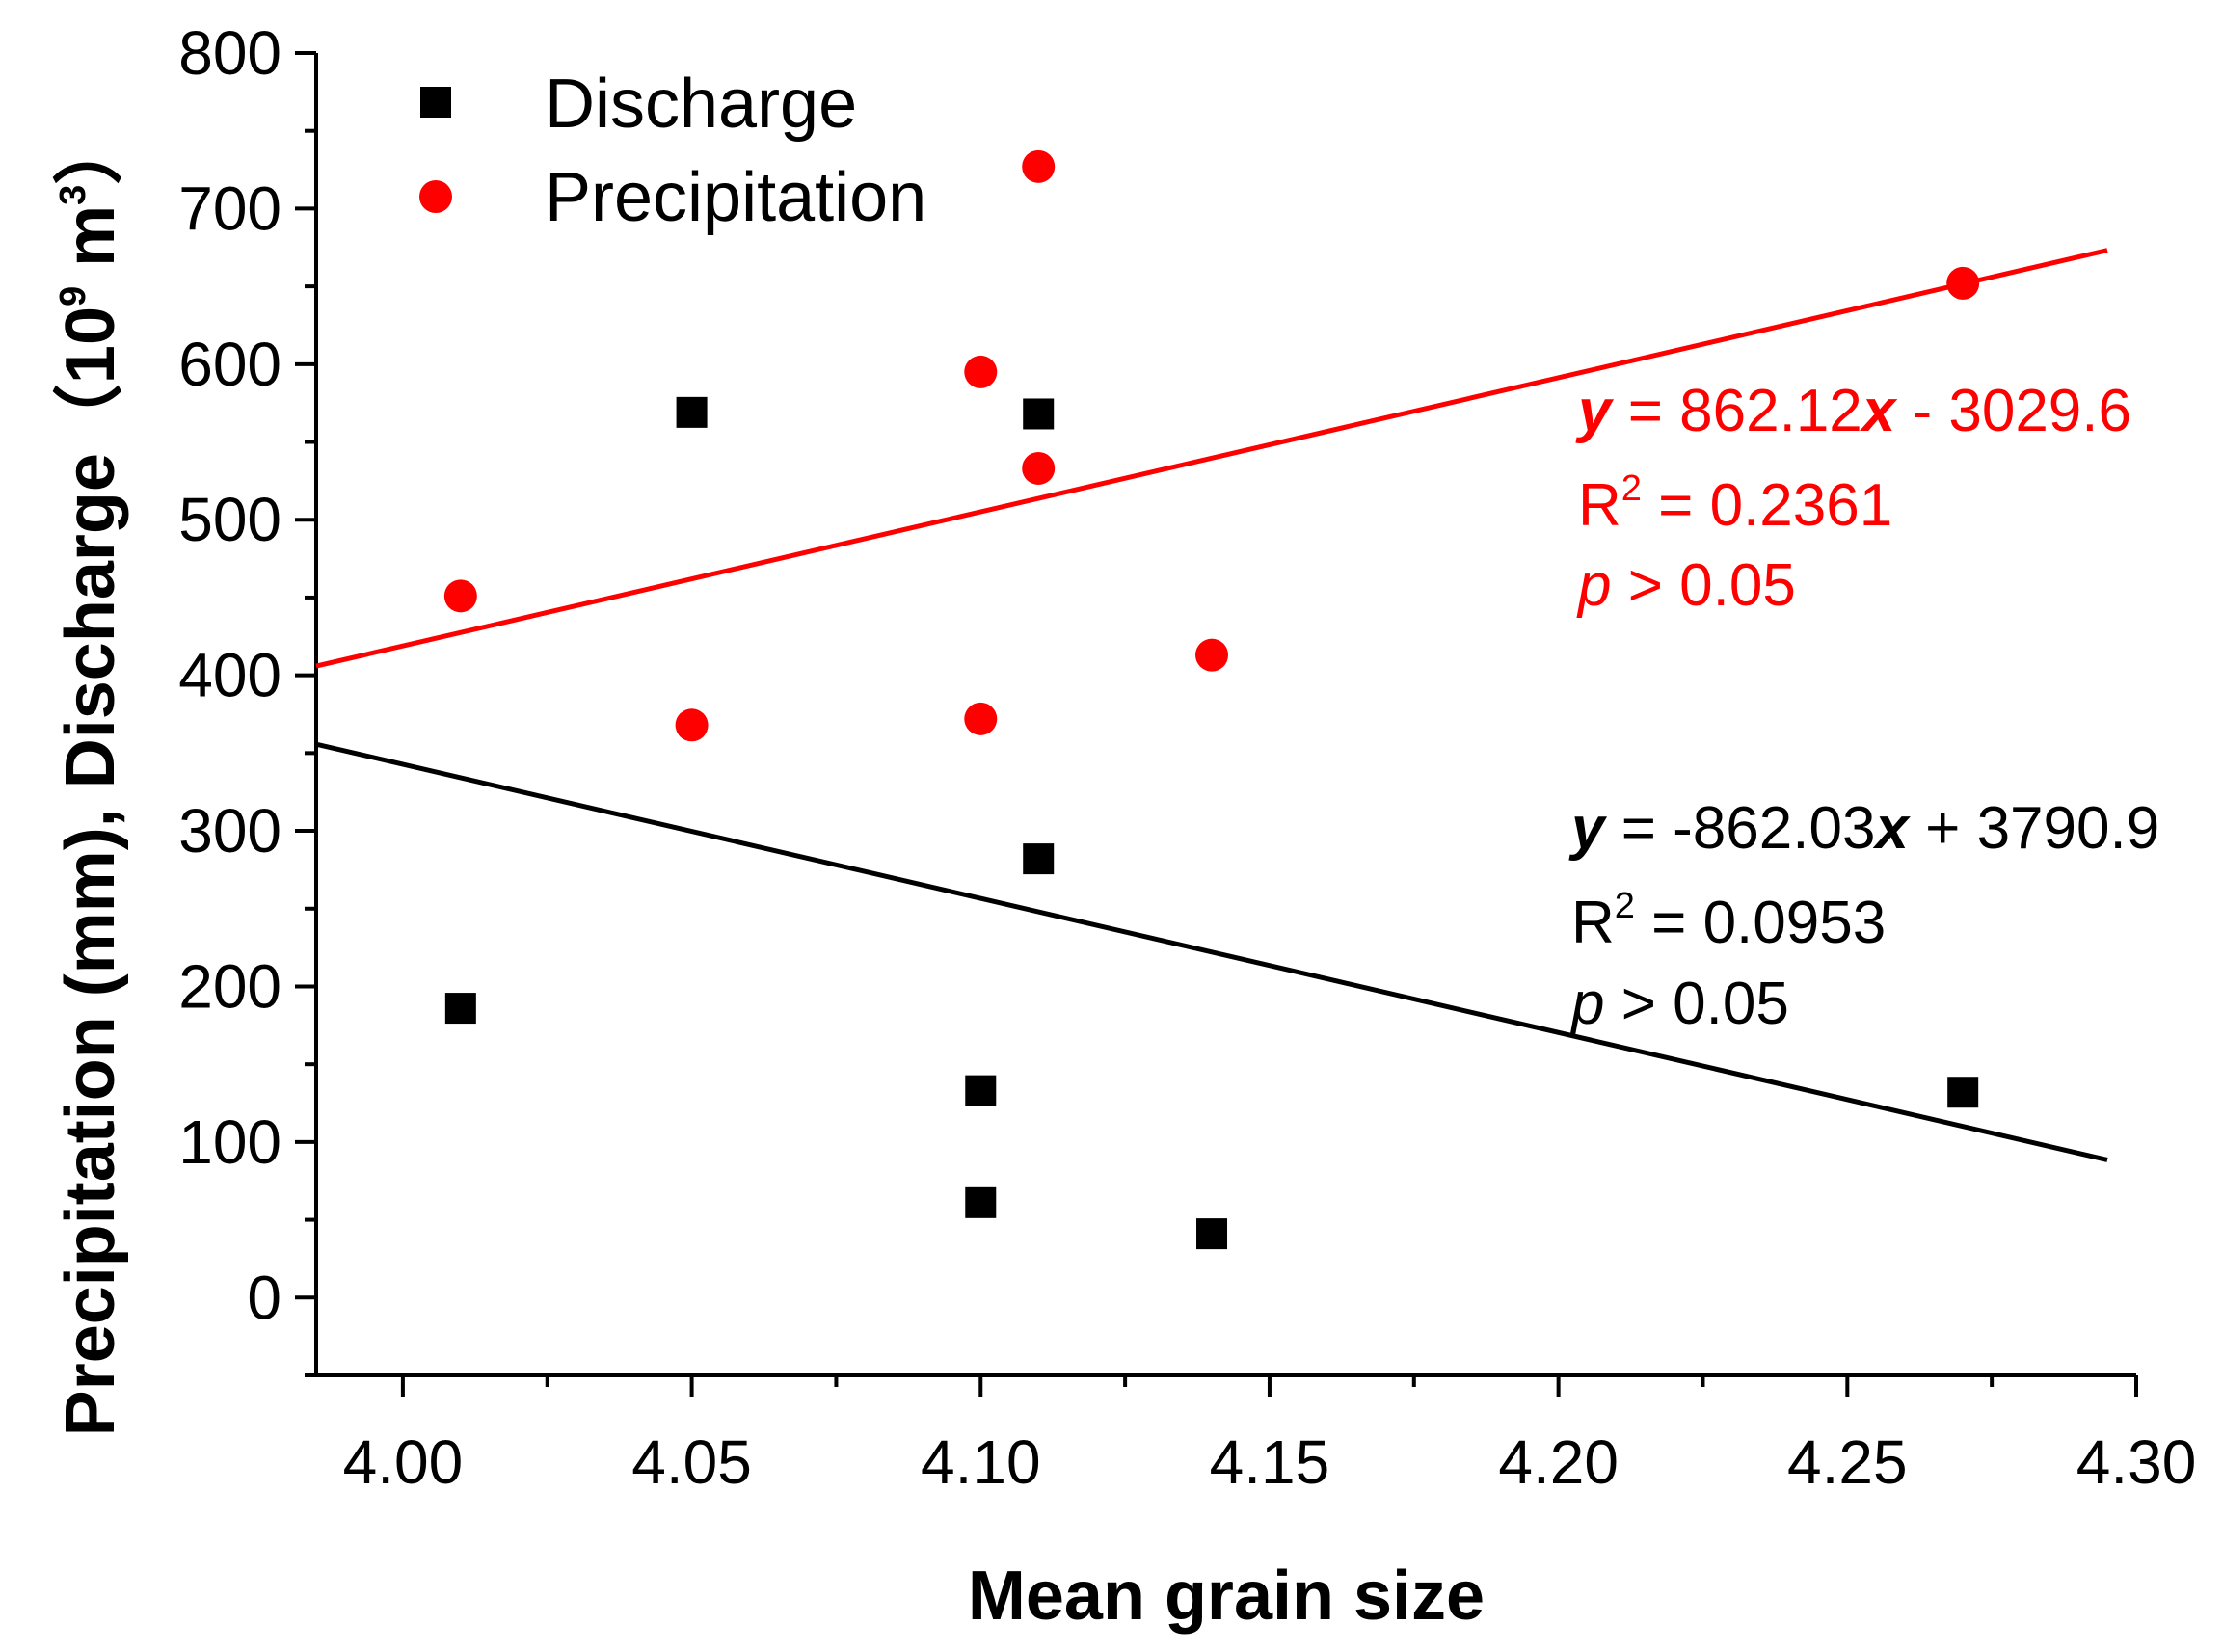  I want to click on x-ticks: 4.00 4.05 4.10 4.15 4.20 4.25 4.30, so click(1270, 1436).